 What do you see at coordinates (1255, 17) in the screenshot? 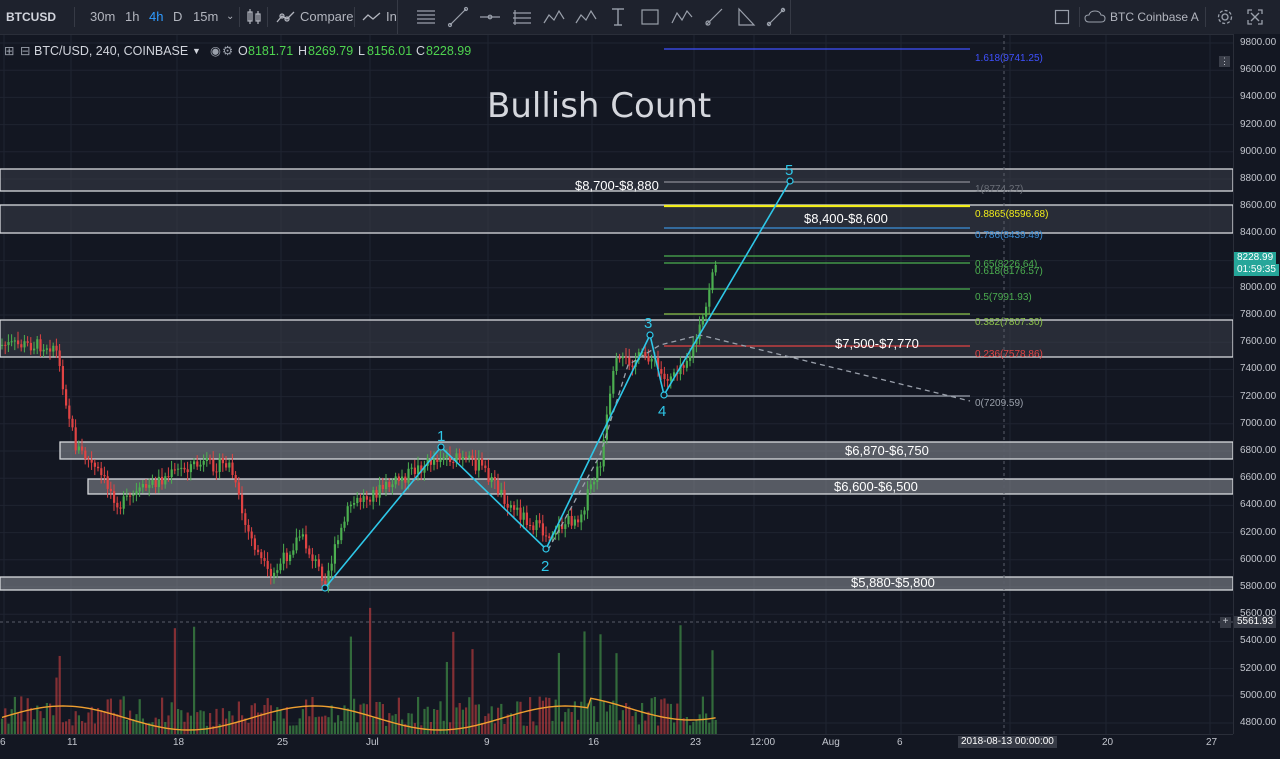
I see `fullscreen-icon` at bounding box center [1255, 17].